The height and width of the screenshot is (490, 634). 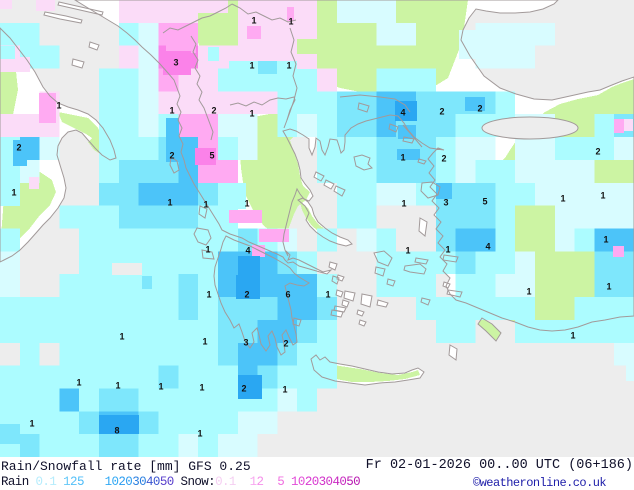 What do you see at coordinates (116, 431) in the screenshot?
I see `svg-text: 8` at bounding box center [116, 431].